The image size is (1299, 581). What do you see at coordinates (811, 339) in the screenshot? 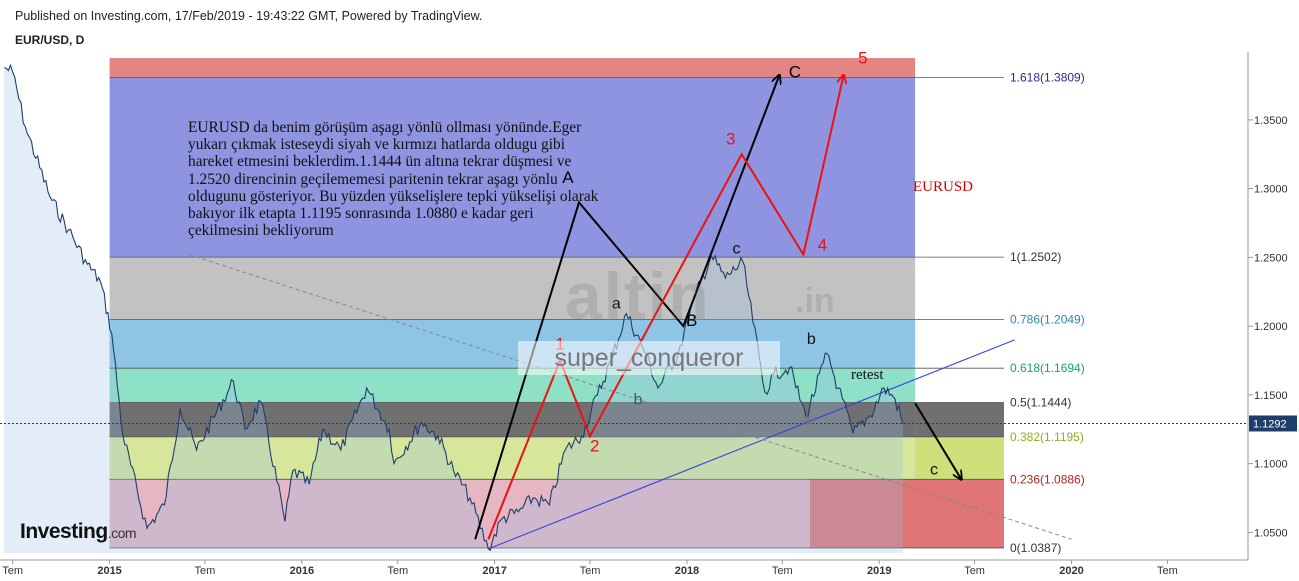
I see `price-label-2: b` at bounding box center [811, 339].